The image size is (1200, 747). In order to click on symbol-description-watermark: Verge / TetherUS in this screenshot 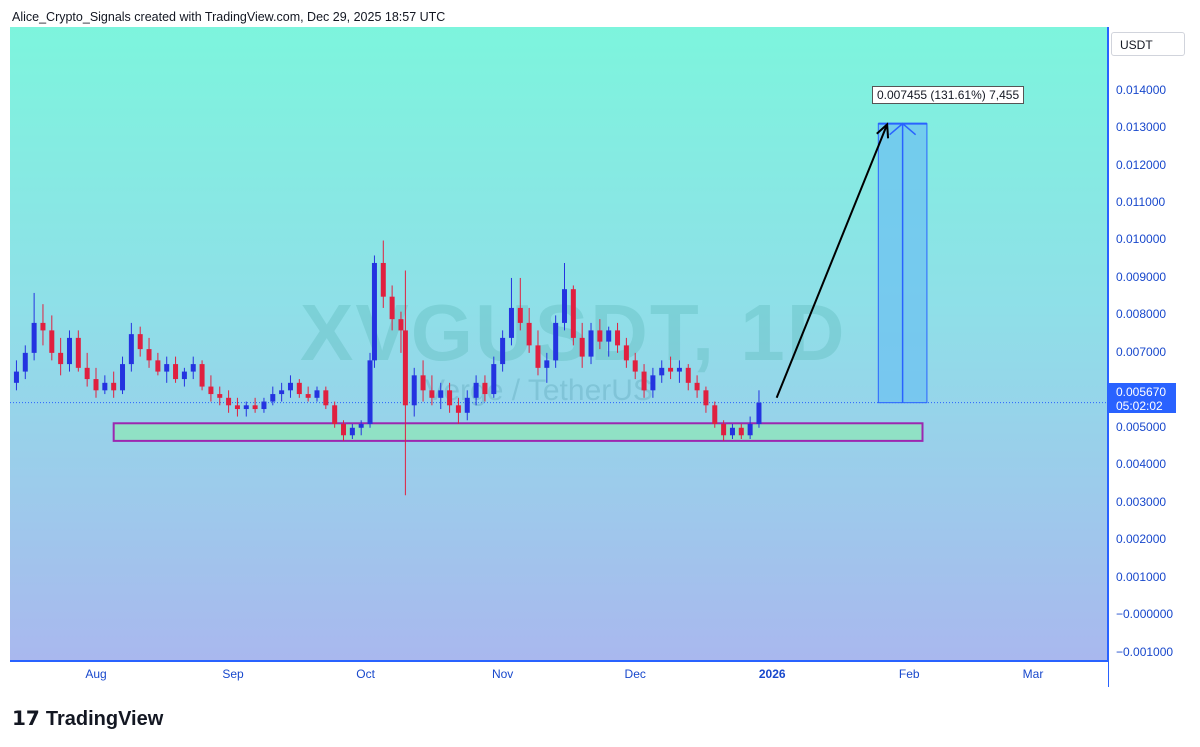, I will do `click(539, 390)`.